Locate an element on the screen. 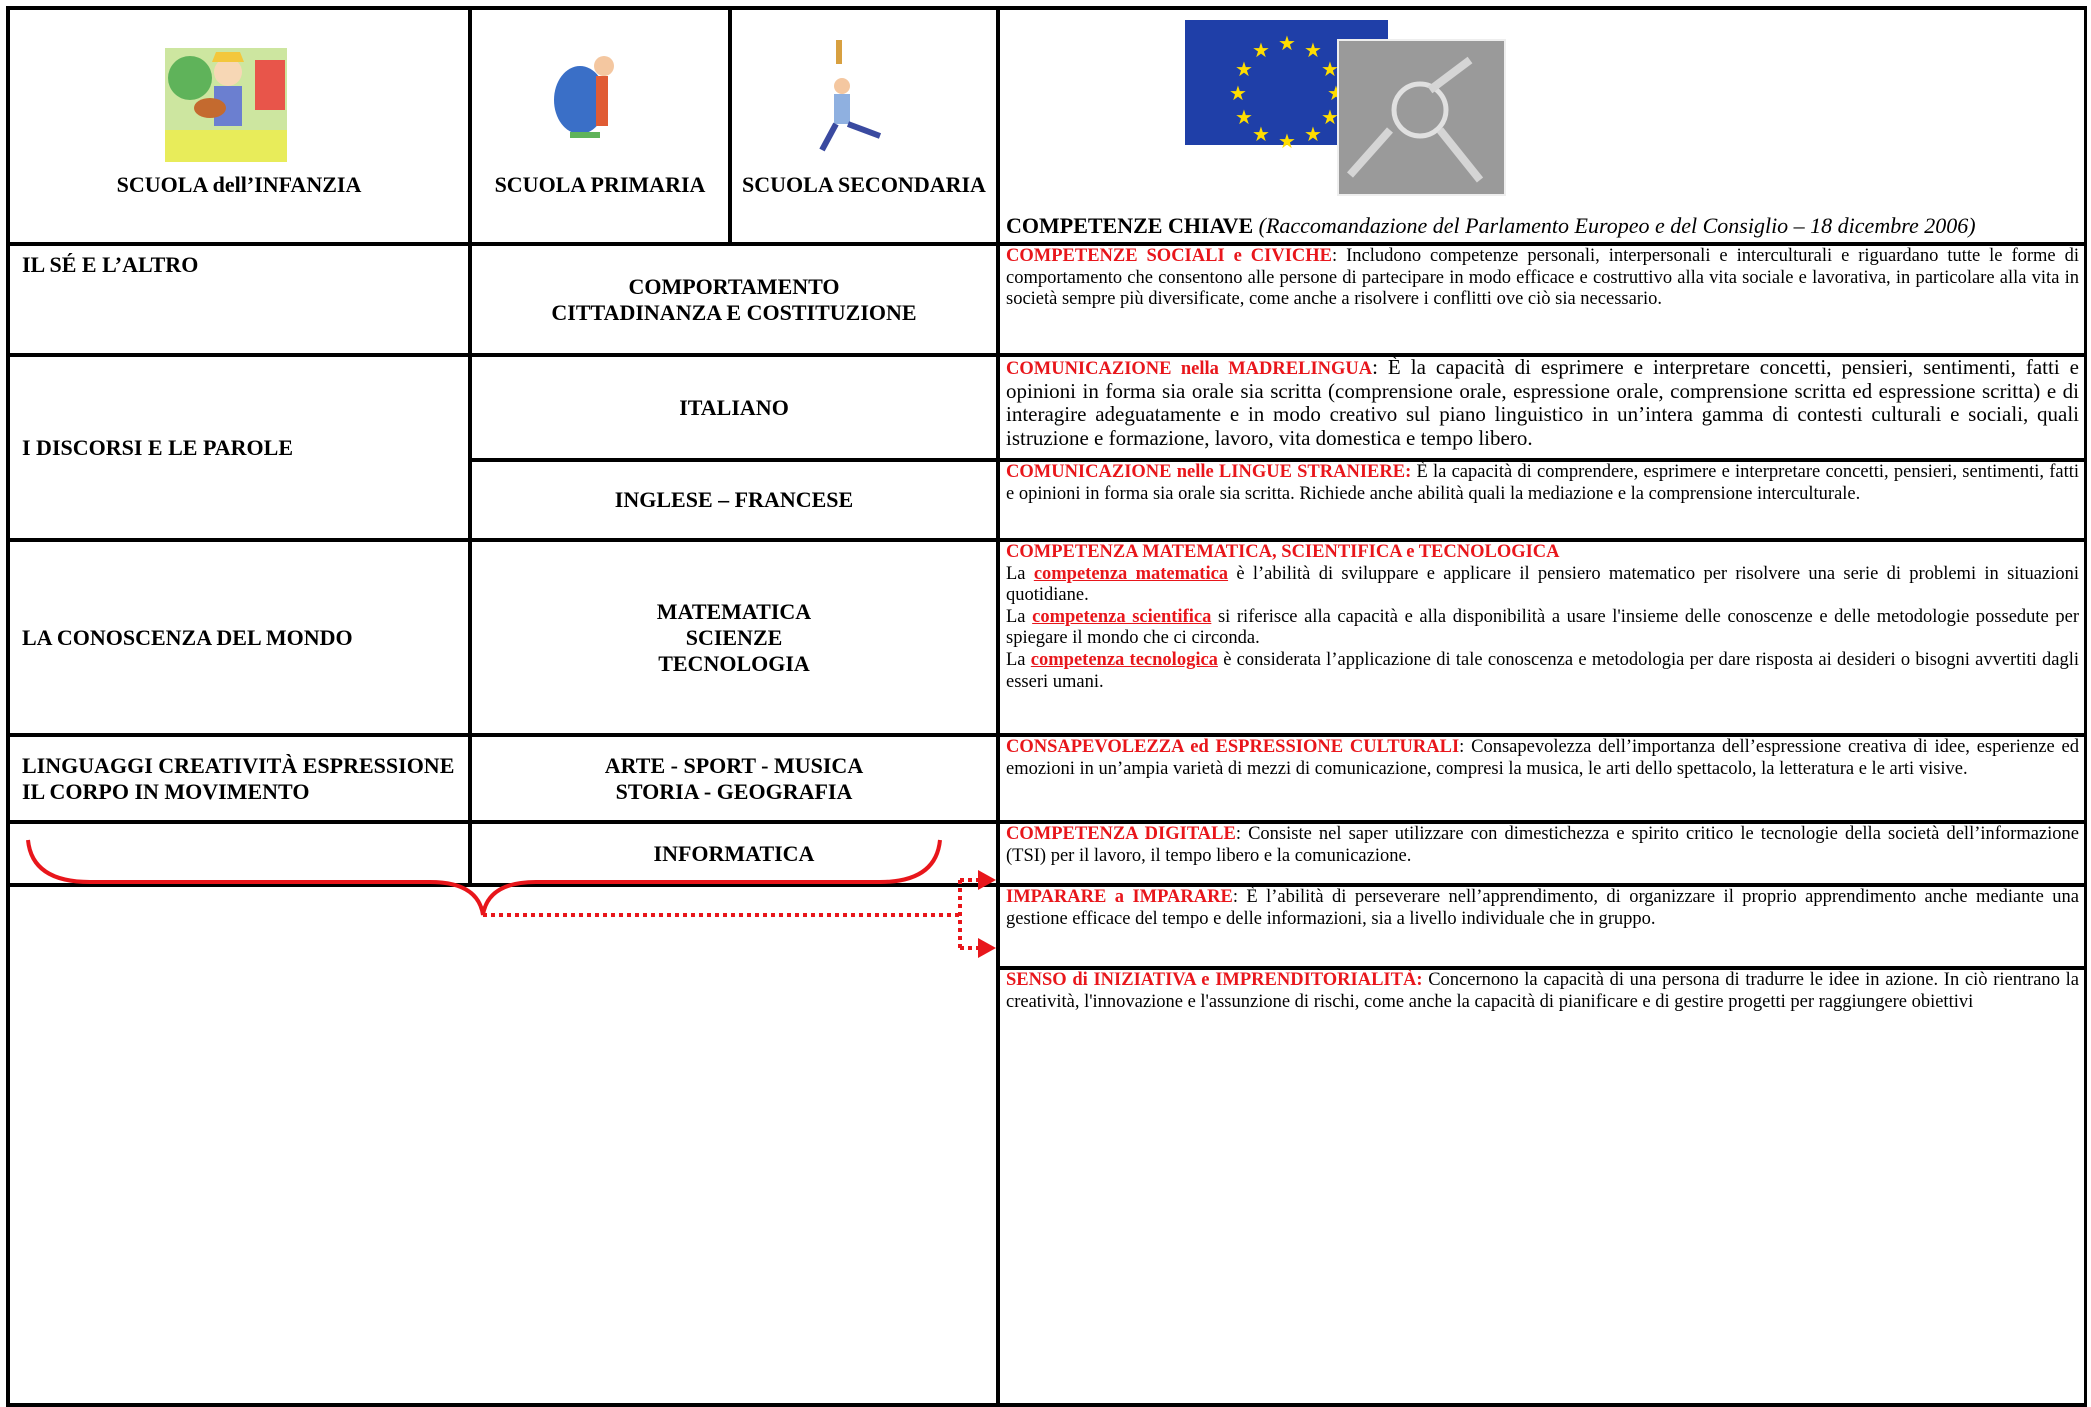  keys-photo is located at coordinates (1421, 117).